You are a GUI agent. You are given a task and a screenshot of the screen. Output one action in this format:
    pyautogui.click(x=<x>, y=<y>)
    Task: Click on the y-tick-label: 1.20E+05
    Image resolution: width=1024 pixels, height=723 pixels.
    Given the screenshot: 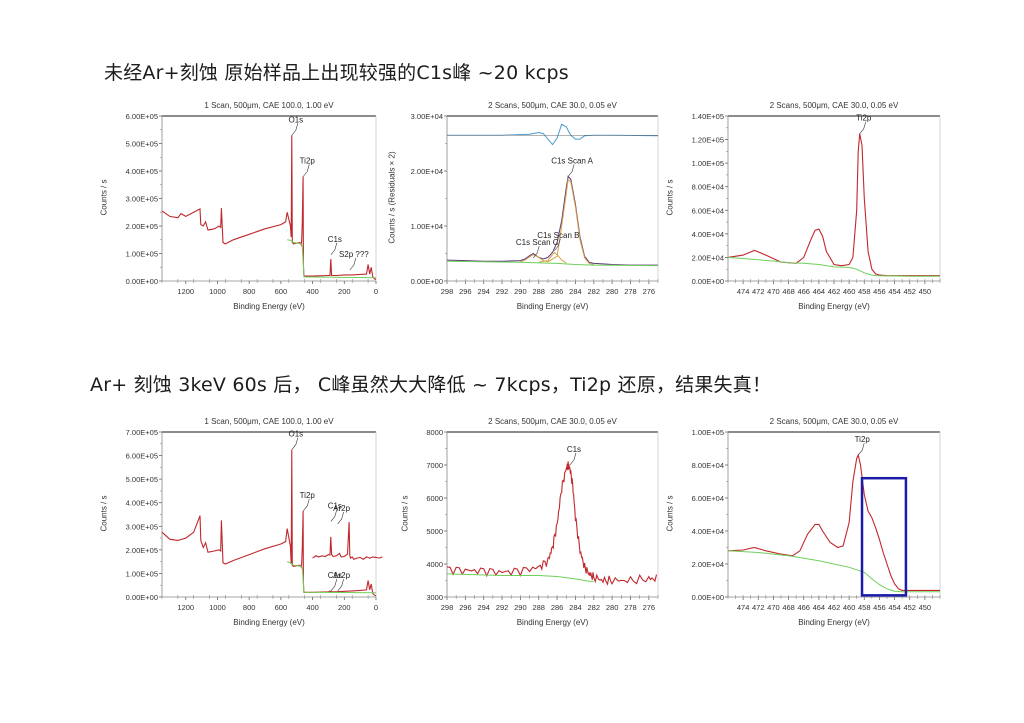 What is the action you would take?
    pyautogui.click(x=708, y=140)
    